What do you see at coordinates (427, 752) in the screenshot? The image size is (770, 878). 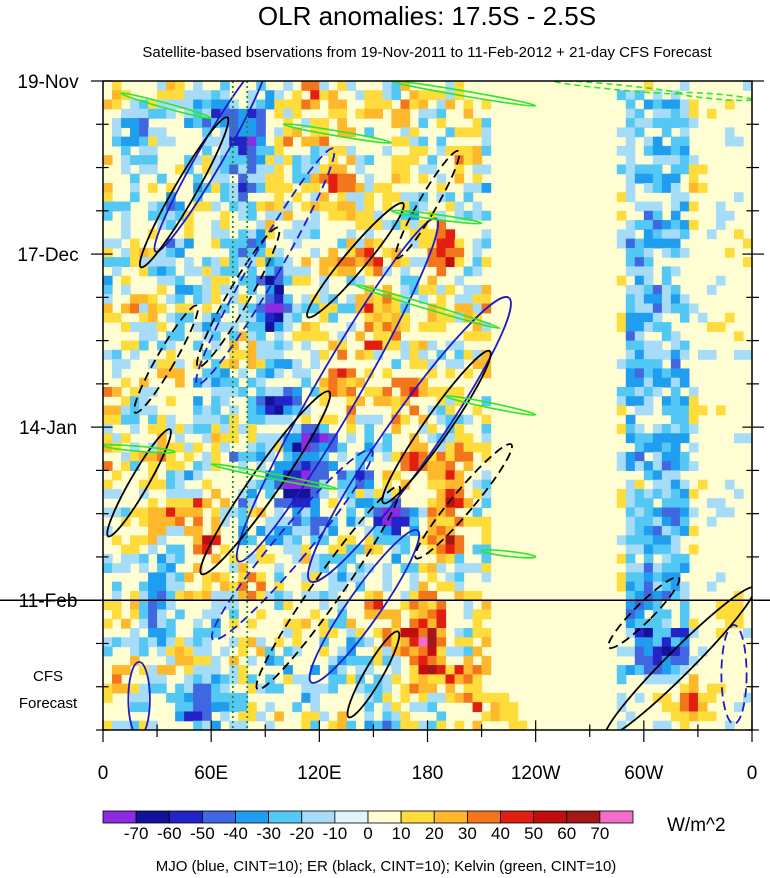 I see `x-axis: 0 60E 120E 180 120W 60W 0` at bounding box center [427, 752].